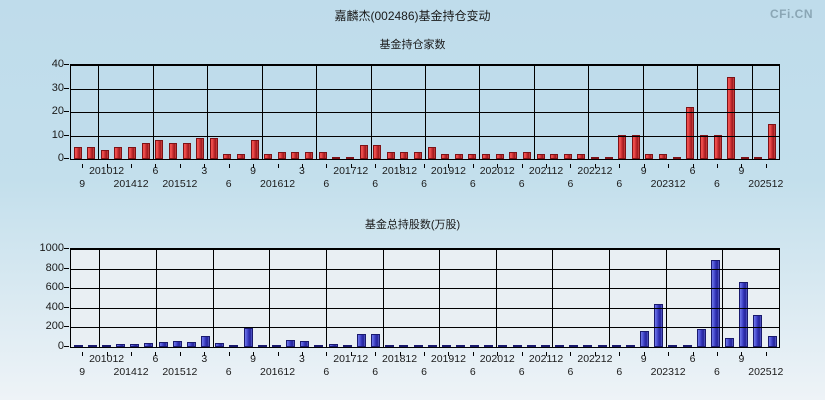 The width and height of the screenshot is (825, 400). What do you see at coordinates (54, 306) in the screenshot?
I see `y-tick-label: 400` at bounding box center [54, 306].